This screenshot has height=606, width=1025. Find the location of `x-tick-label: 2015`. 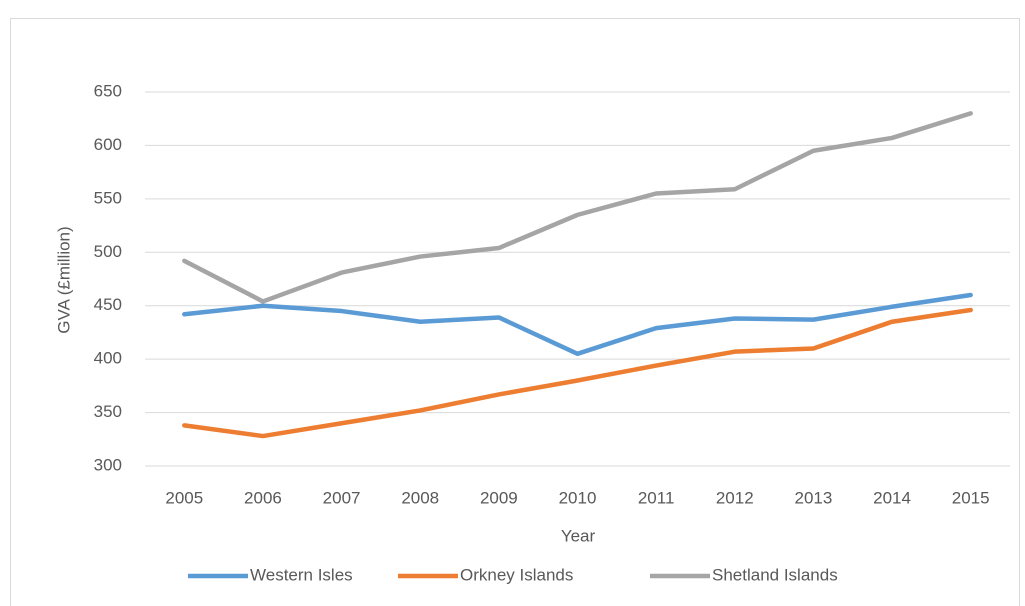

x-tick-label: 2015 is located at coordinates (971, 497).